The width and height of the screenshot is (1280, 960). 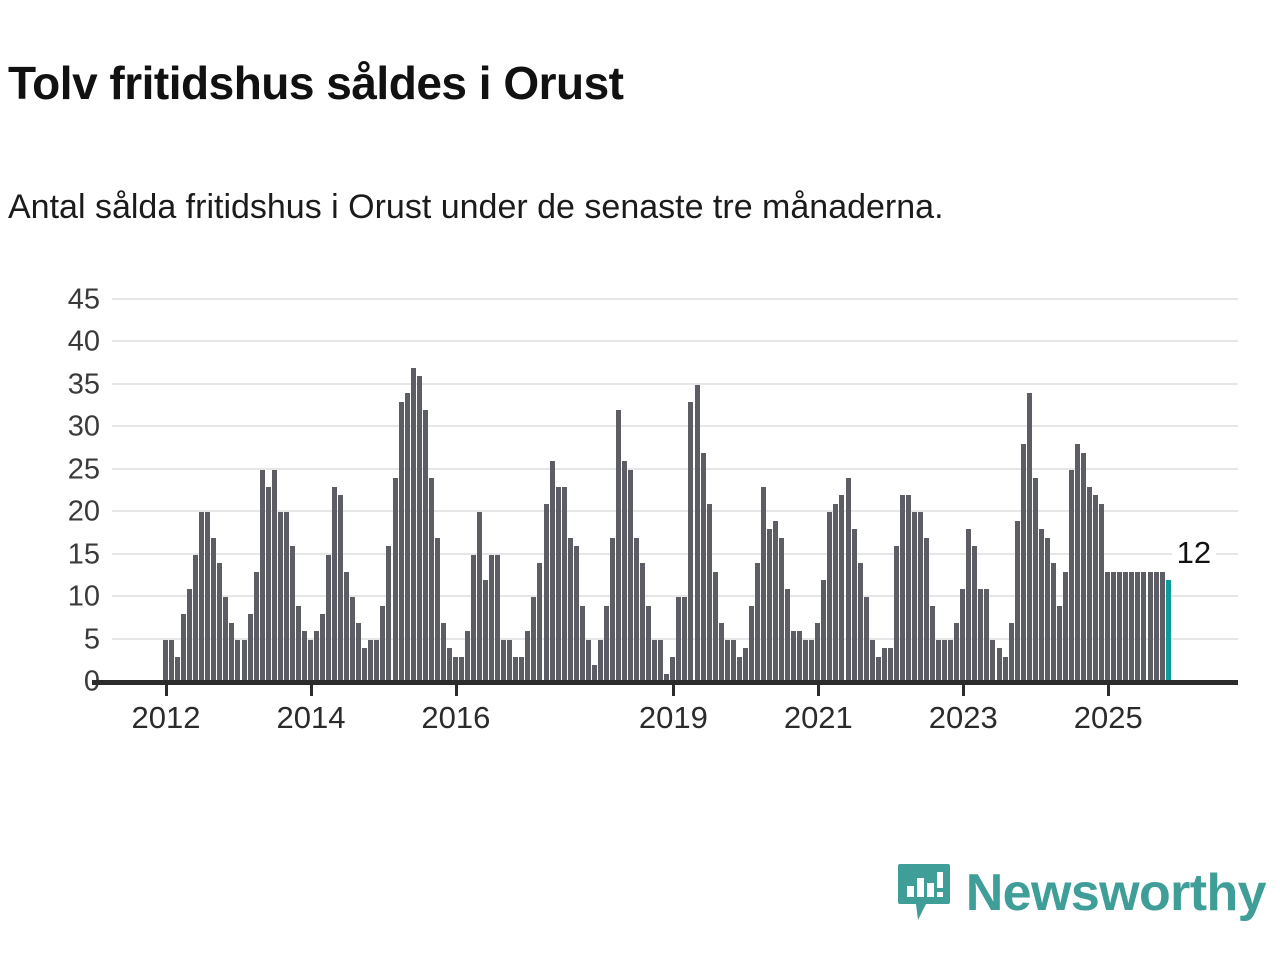 I want to click on newsworthy-logo: Newsworthy, so click(x=1081, y=893).